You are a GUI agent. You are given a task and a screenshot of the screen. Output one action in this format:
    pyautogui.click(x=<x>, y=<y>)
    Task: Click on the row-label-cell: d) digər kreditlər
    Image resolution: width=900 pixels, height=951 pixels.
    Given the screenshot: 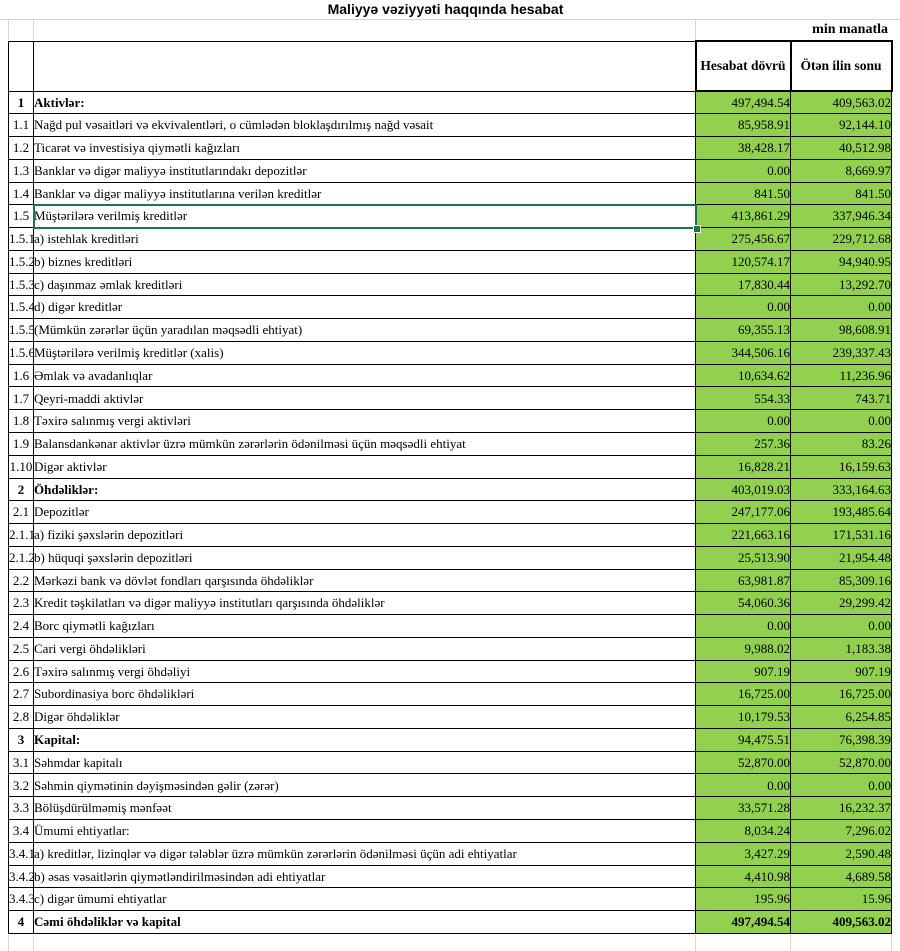 What is the action you would take?
    pyautogui.click(x=364, y=307)
    